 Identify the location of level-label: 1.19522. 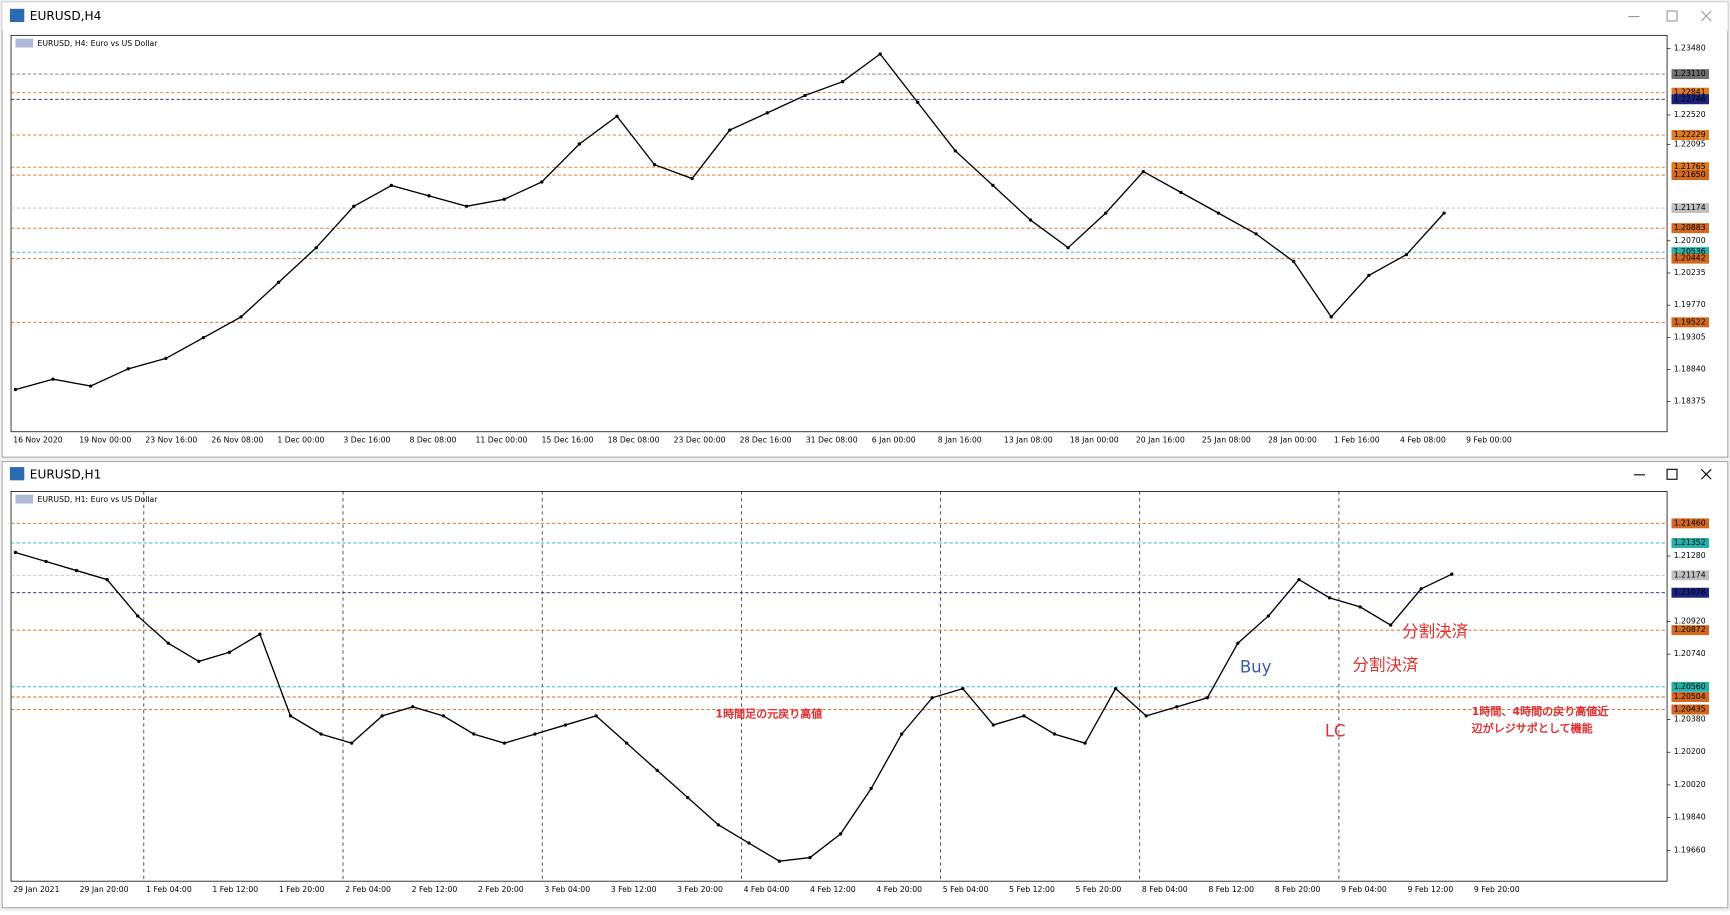
(1690, 321).